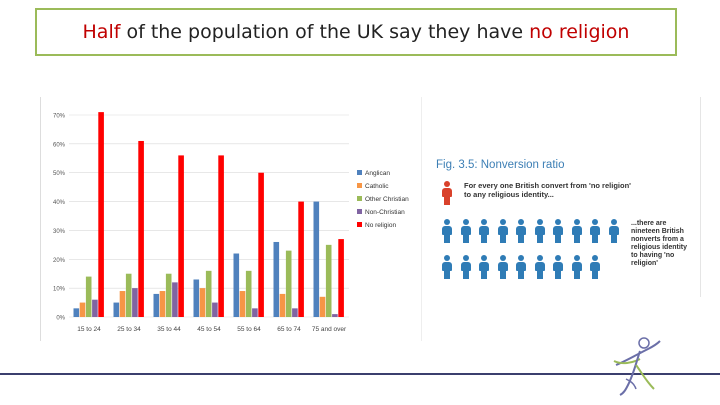  What do you see at coordinates (579, 32) in the screenshot?
I see `title-emphasis-no-religion: no religion` at bounding box center [579, 32].